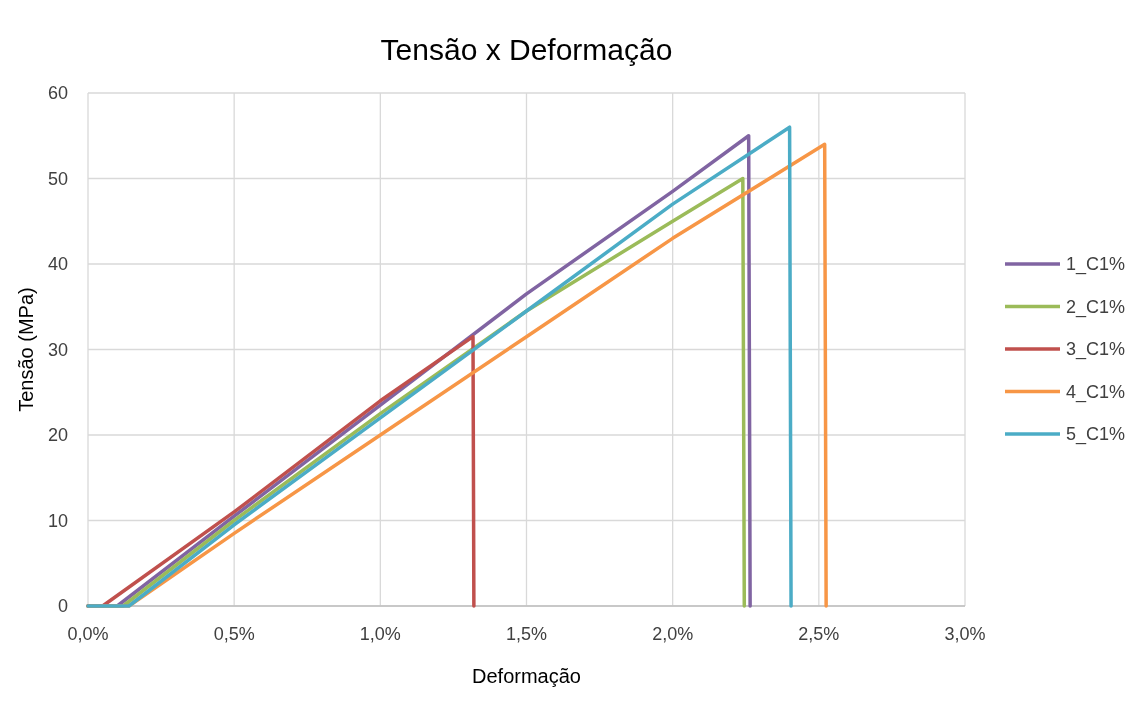  Describe the element at coordinates (819, 634) in the screenshot. I see `x-tick-label: 2,5%` at that location.